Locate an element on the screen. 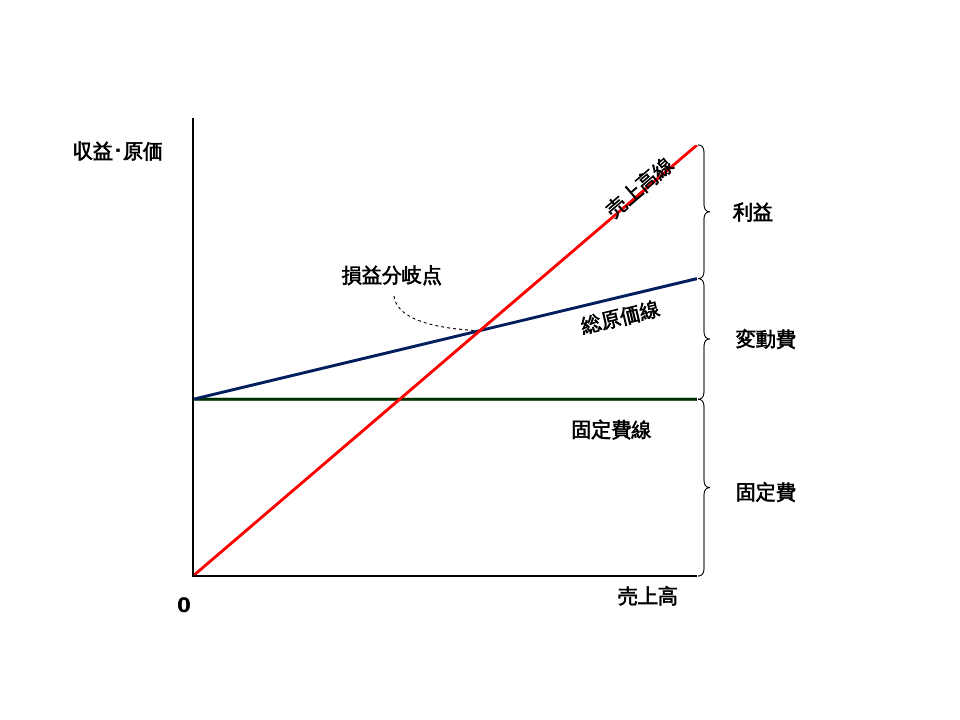 The height and width of the screenshot is (720, 960). text: 0 is located at coordinates (184, 605).